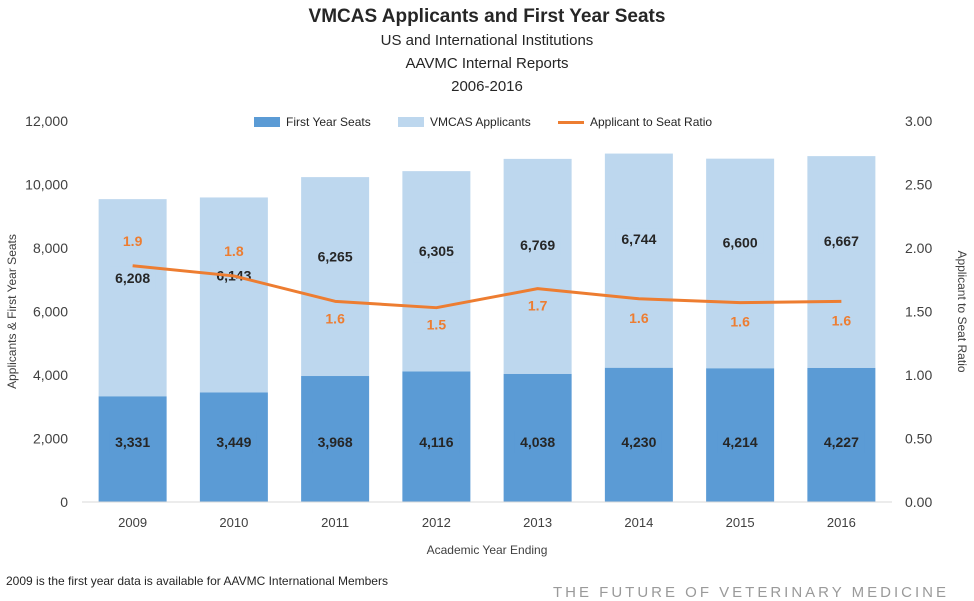  I want to click on data-label-first-year-seats: 4,230, so click(638, 442).